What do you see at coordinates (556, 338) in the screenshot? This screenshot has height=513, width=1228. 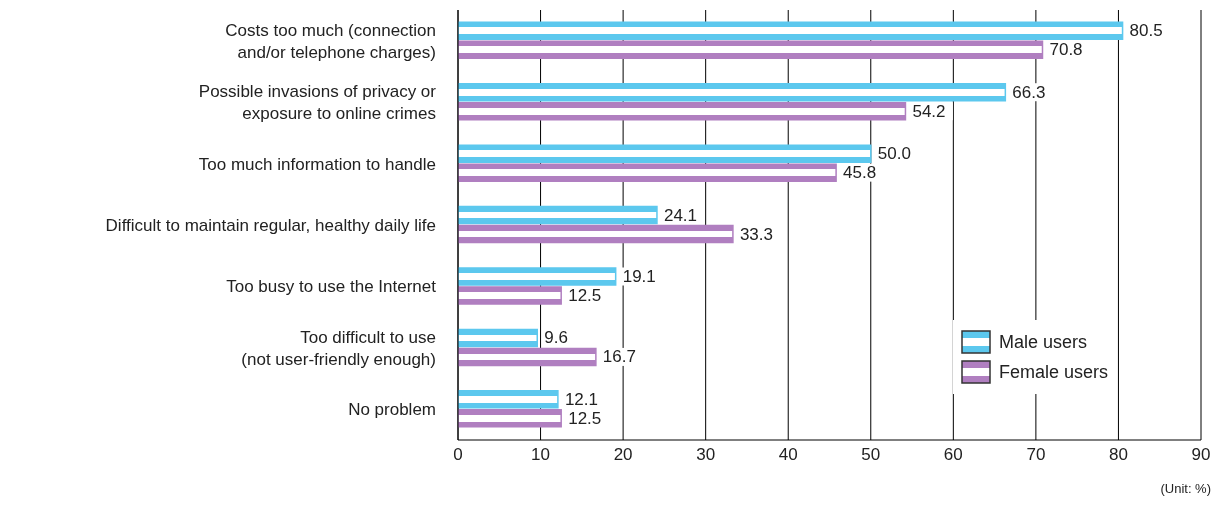 I see `data-label: 9.6` at bounding box center [556, 338].